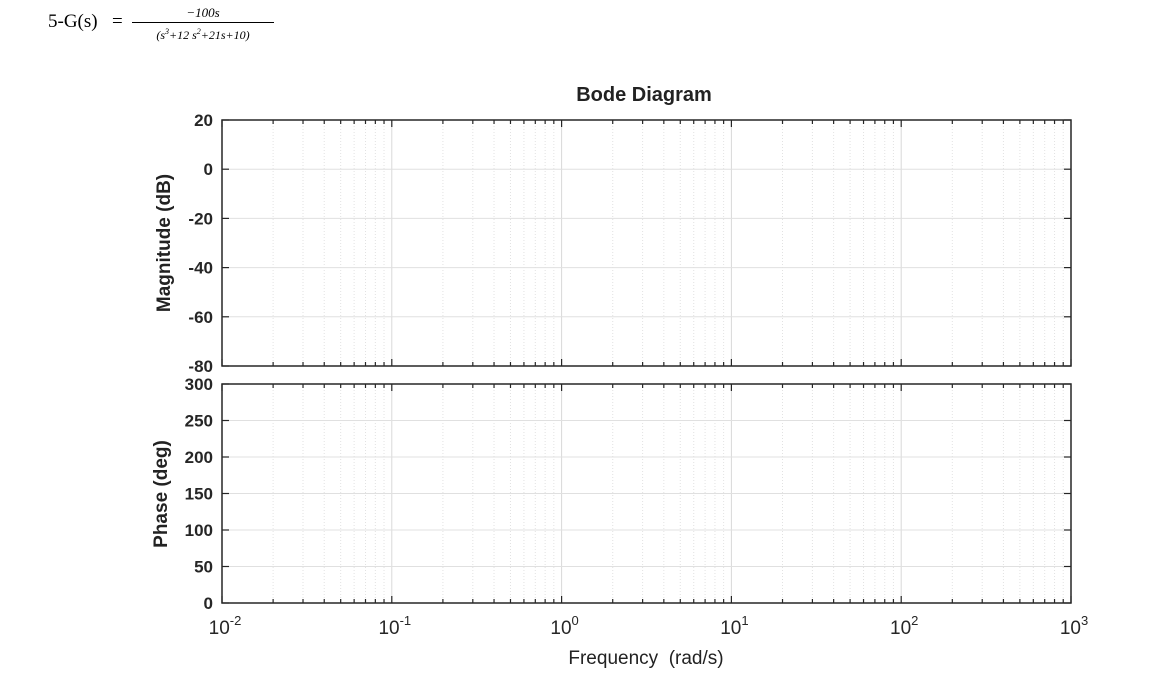  I want to click on transfer-function-fraction: −100s (s3+12 s2+21s+10), so click(203, 24).